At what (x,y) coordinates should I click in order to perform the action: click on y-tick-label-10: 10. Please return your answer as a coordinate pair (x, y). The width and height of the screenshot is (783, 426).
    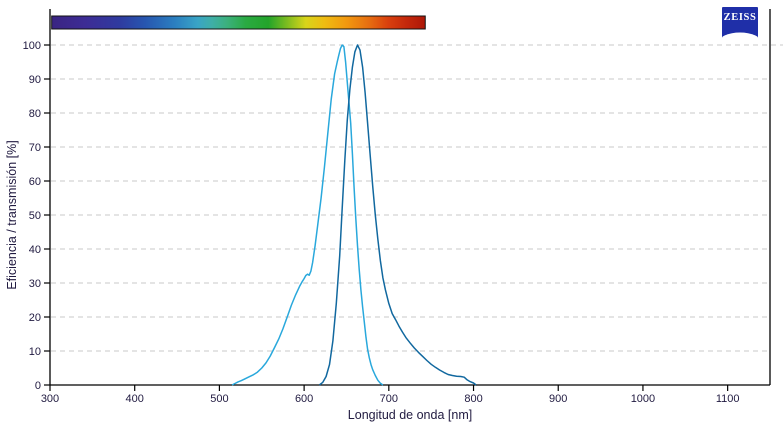
    Looking at the image, I should click on (35, 352).